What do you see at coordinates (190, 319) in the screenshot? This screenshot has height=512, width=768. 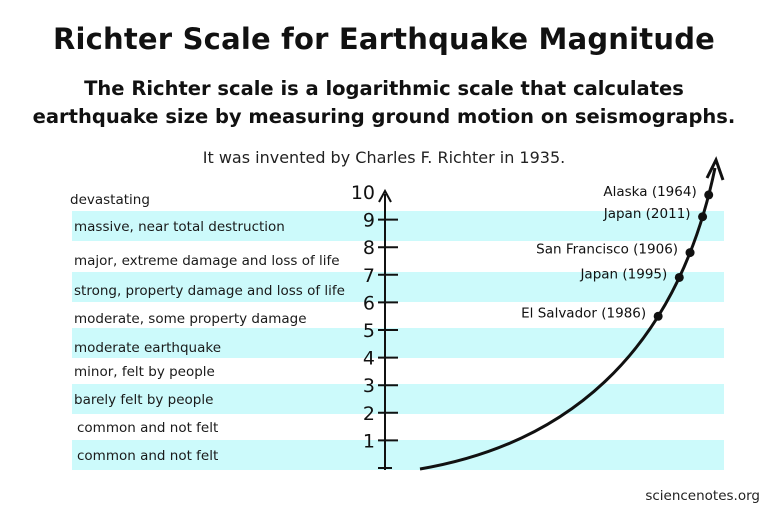 I see `level-label-moderate-damage: moderate, some property damage` at bounding box center [190, 319].